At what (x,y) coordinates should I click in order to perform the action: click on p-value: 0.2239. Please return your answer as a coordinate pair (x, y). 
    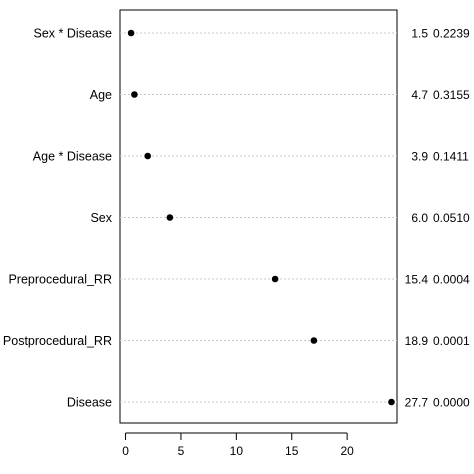
    Looking at the image, I should click on (451, 34).